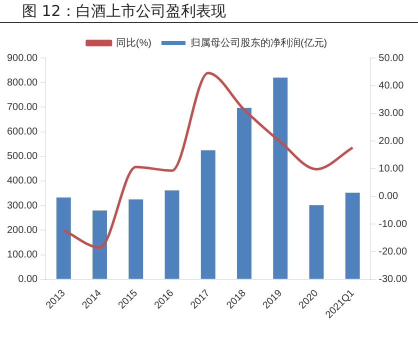  I want to click on y2-tick-label: -20.00, so click(393, 252).